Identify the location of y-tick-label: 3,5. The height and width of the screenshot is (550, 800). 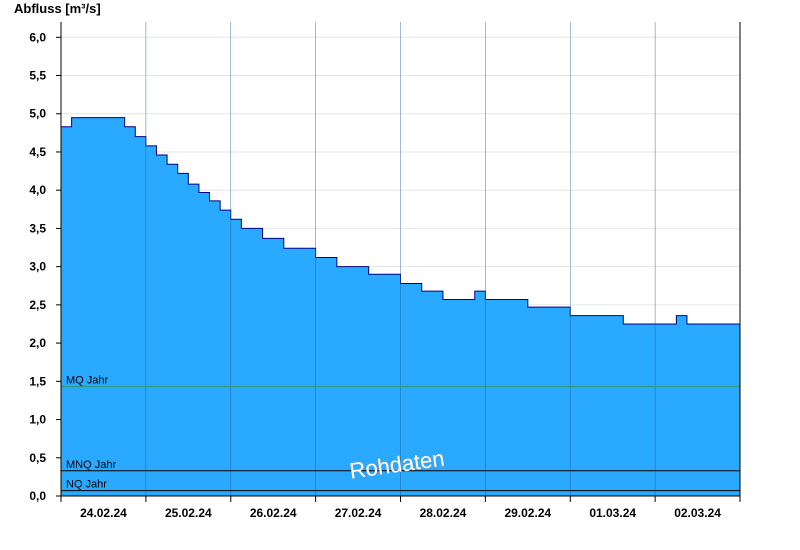
(37, 228).